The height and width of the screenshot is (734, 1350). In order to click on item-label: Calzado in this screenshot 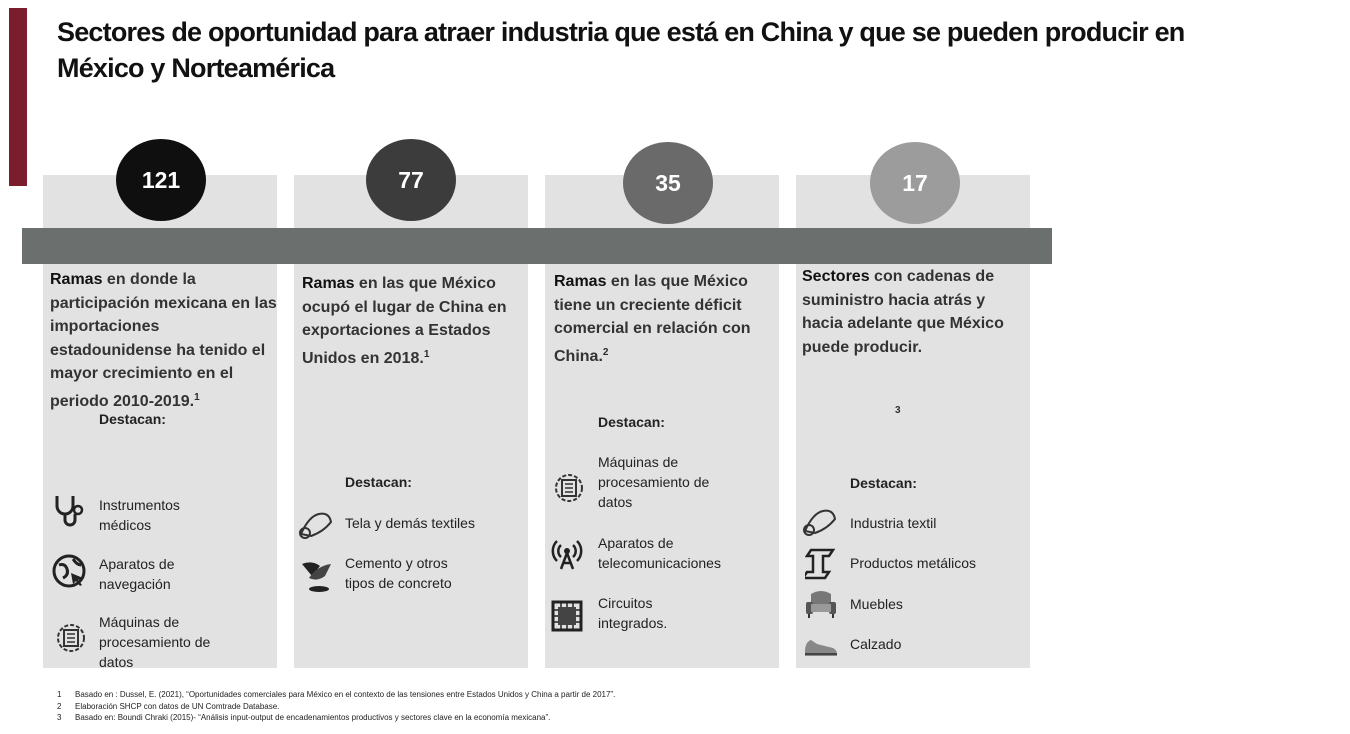, I will do `click(876, 644)`.